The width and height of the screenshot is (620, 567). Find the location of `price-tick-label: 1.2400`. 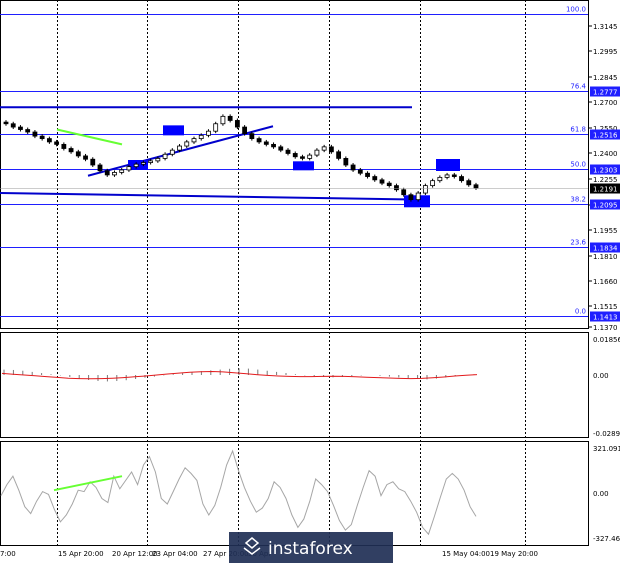

price-tick-label: 1.2400 is located at coordinates (605, 154).